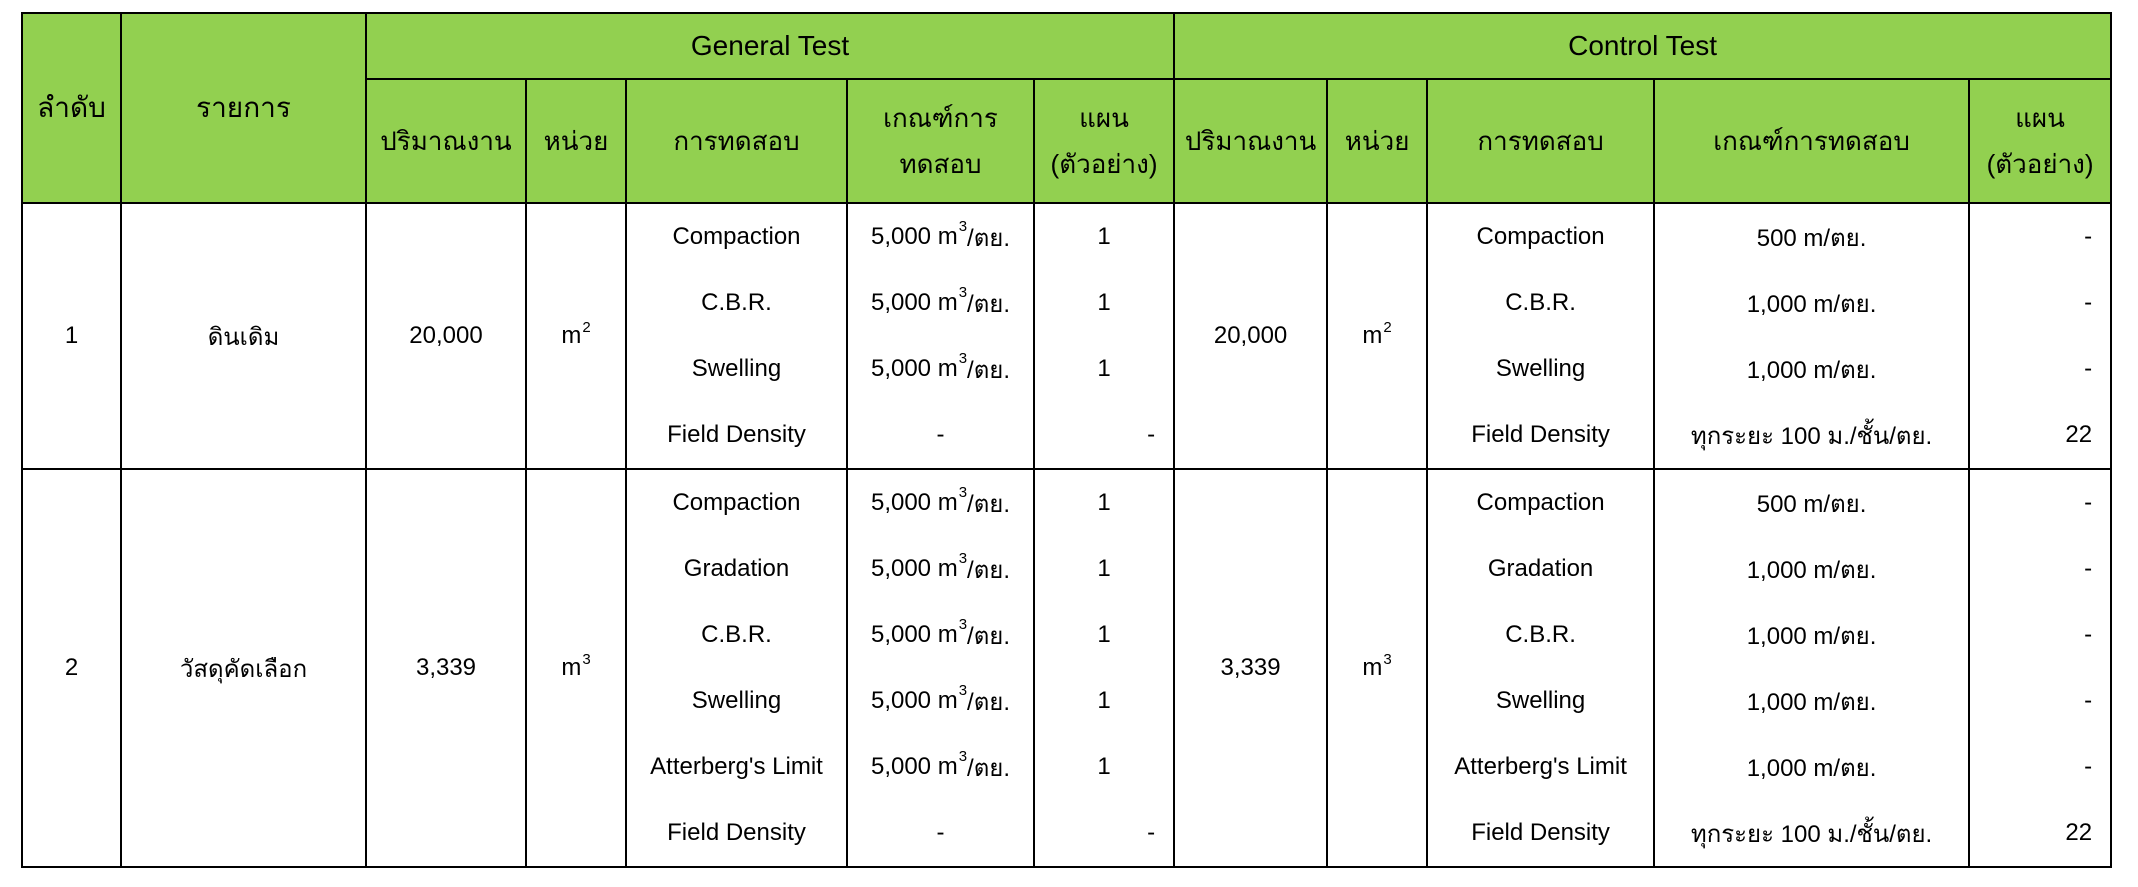  Describe the element at coordinates (446, 141) in the screenshot. I see `col-header-general-quantity: ปริมาณงาน` at that location.